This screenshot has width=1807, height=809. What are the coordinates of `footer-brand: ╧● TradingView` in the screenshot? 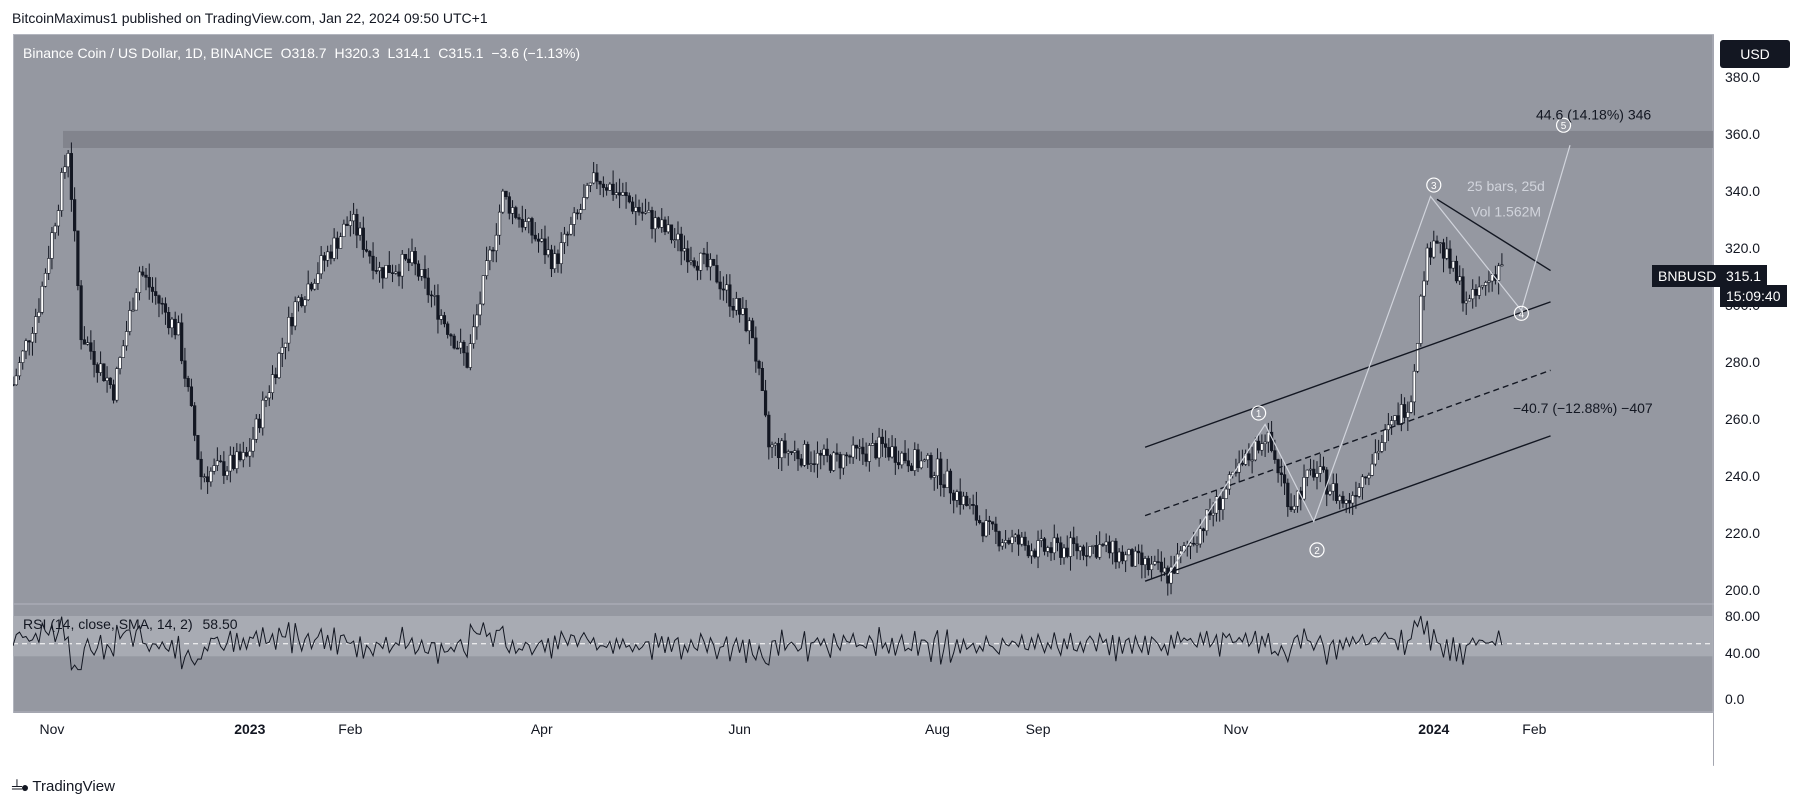 It's located at (63, 786).